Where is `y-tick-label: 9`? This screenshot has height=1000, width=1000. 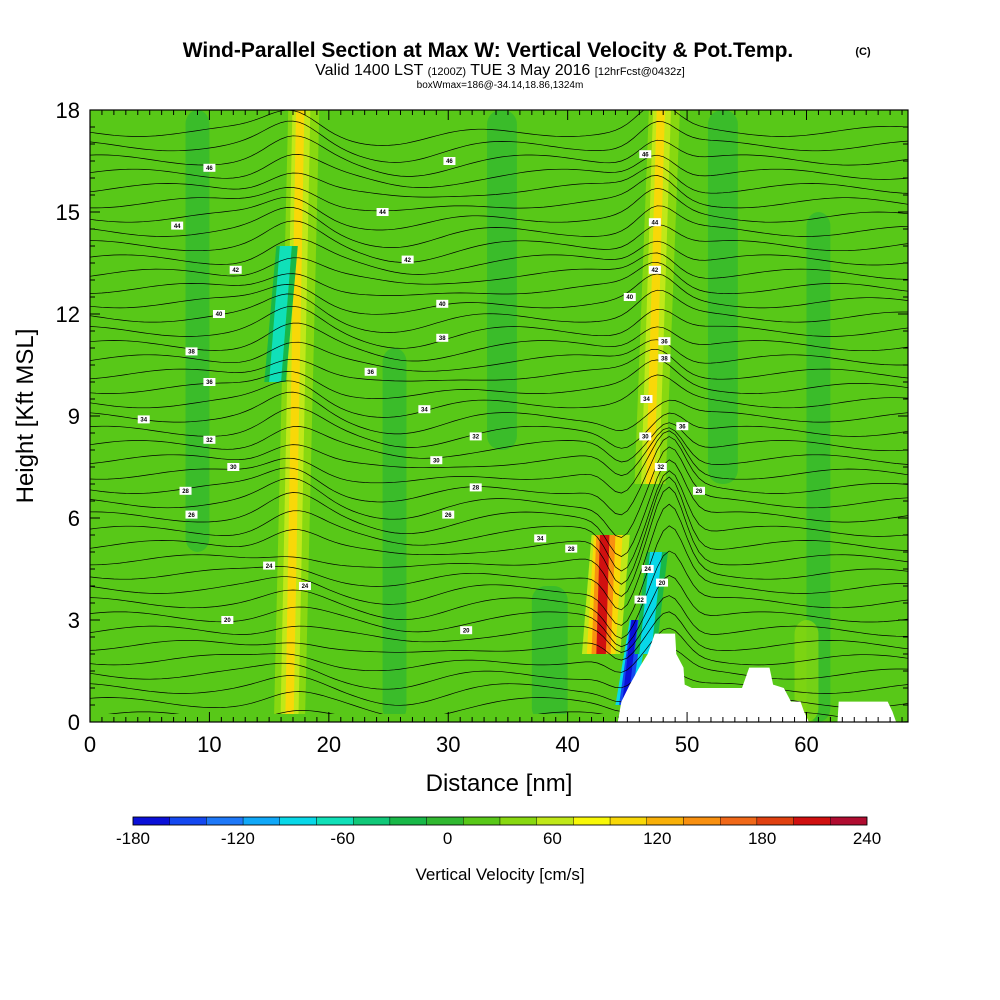
y-tick-label: 9 is located at coordinates (74, 416).